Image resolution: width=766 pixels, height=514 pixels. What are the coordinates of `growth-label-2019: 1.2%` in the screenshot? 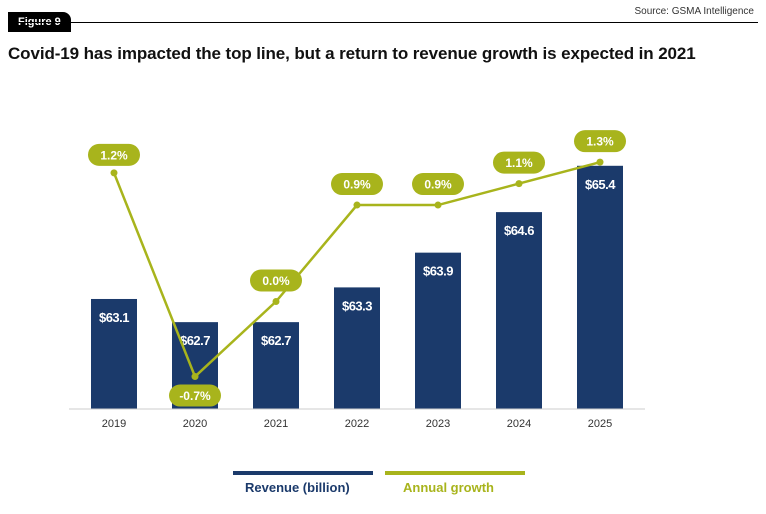 It's located at (114, 155).